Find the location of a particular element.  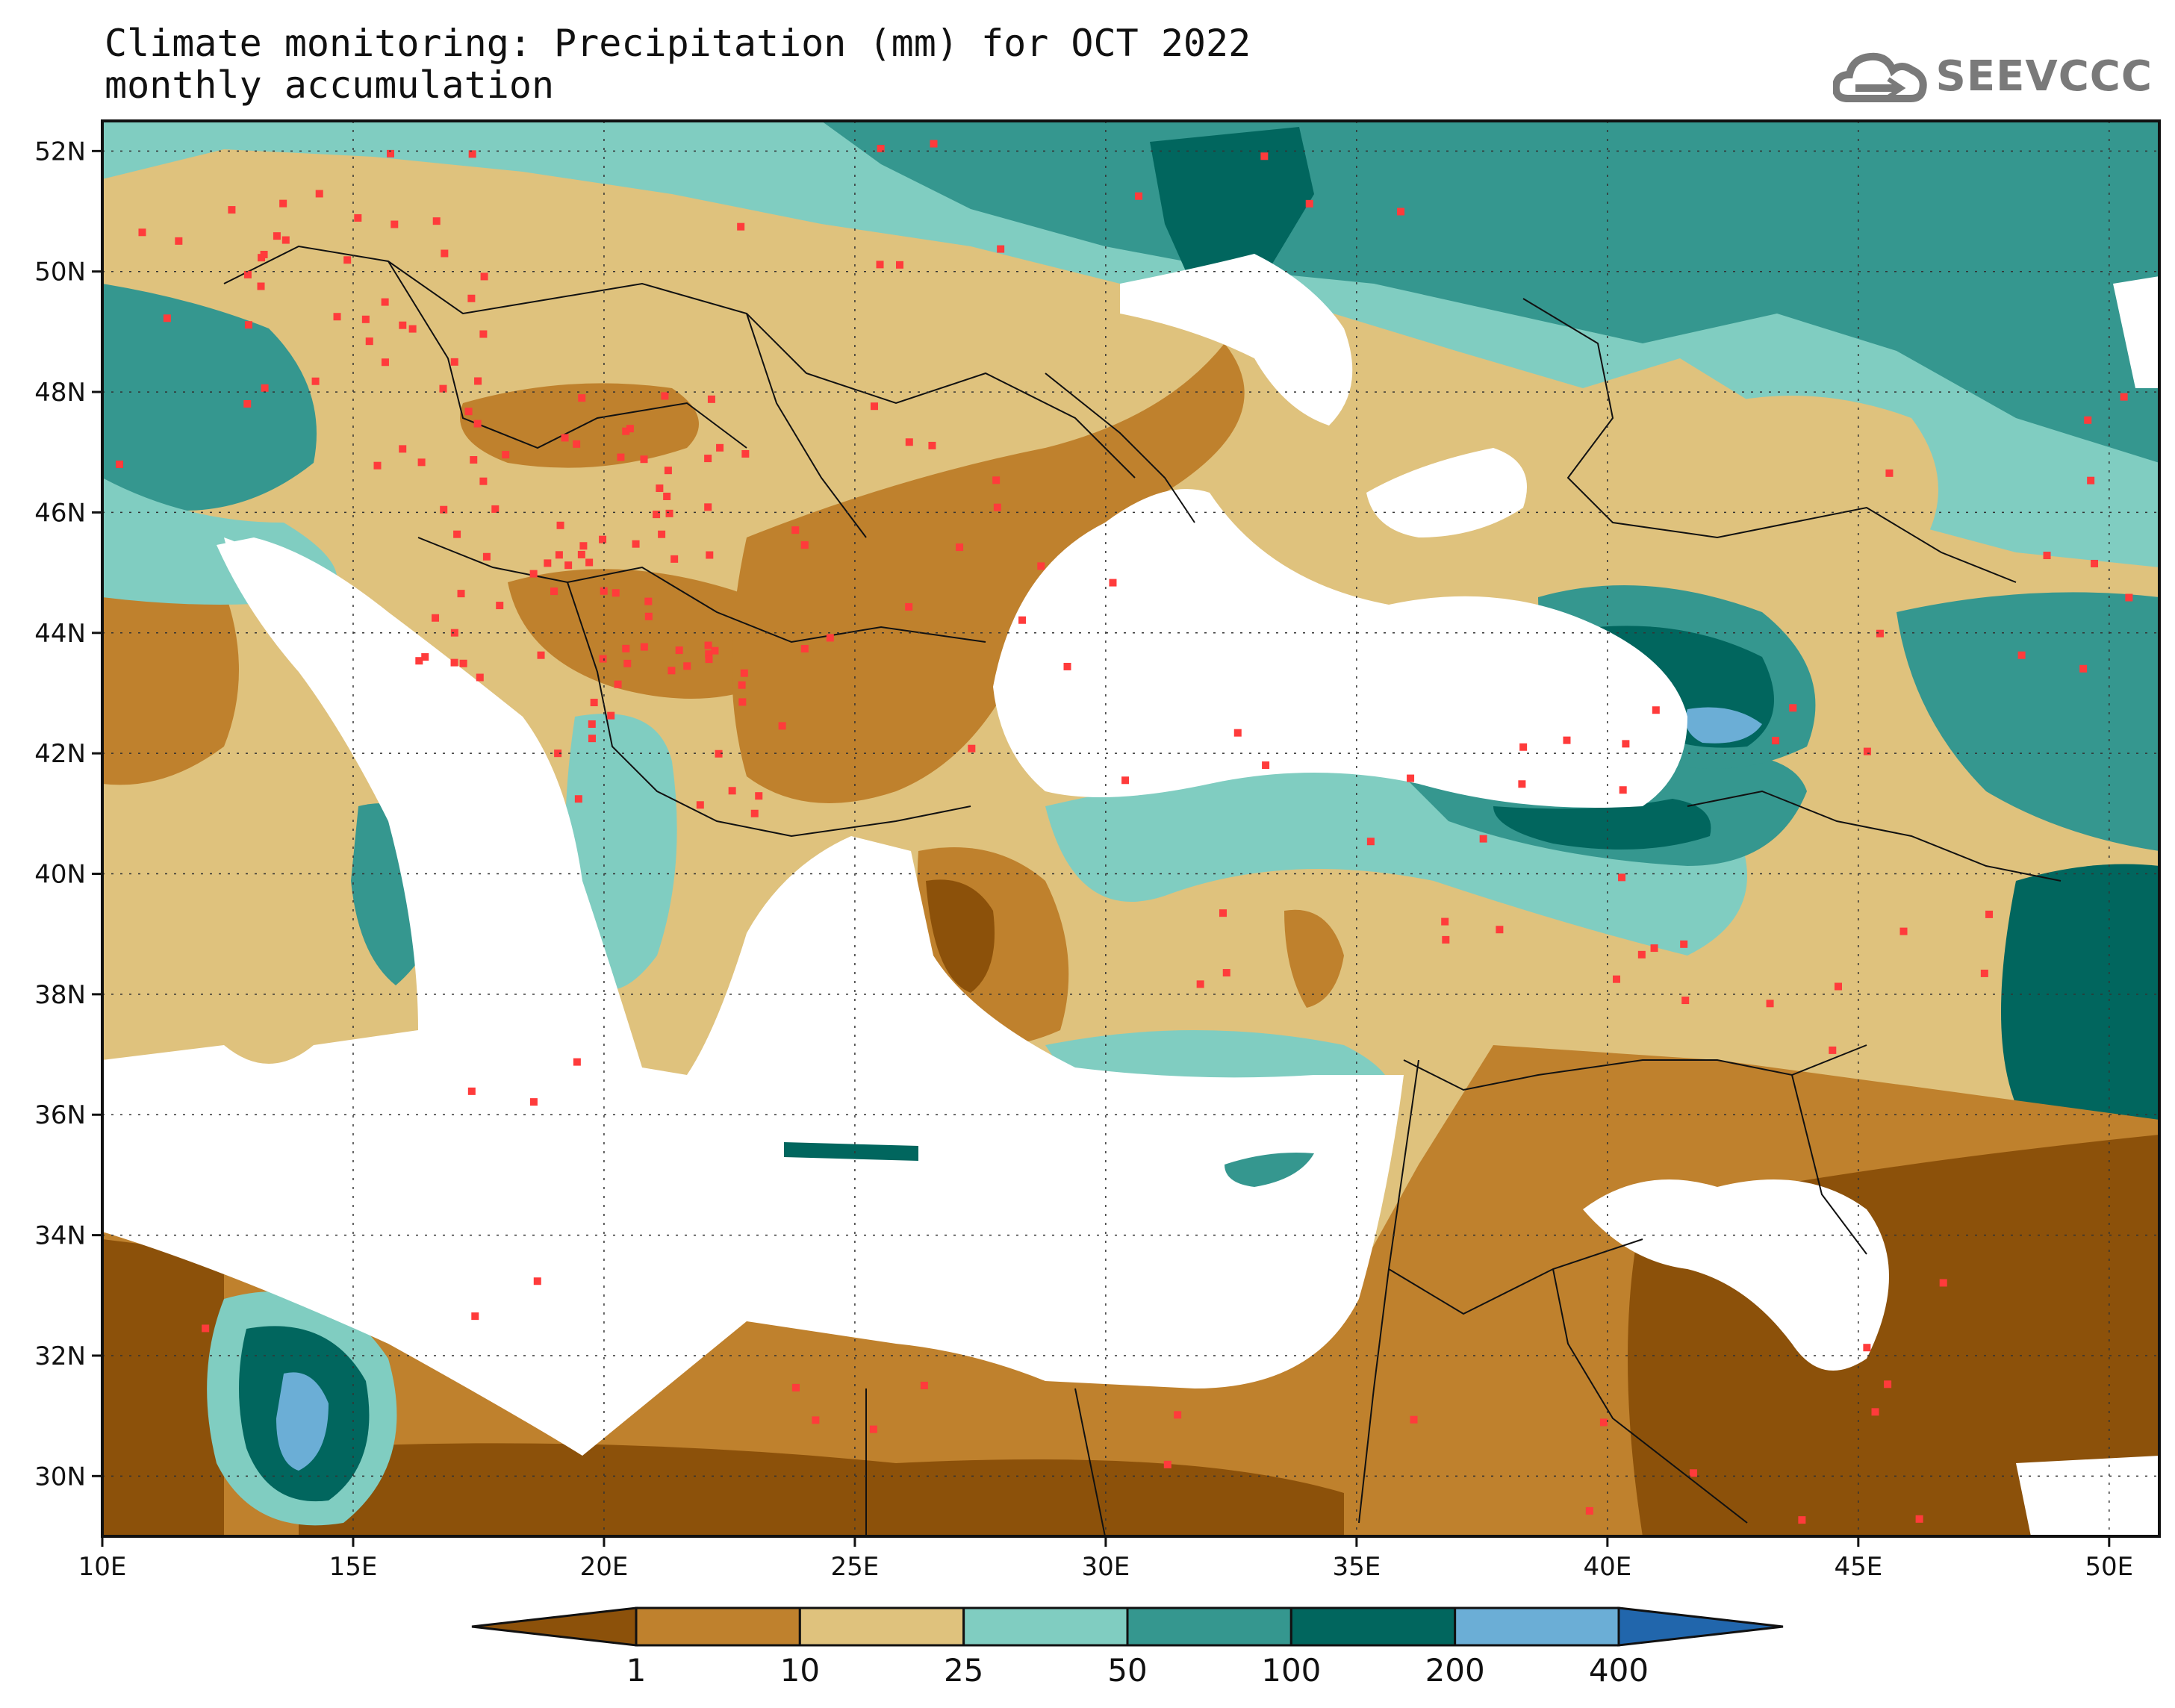

azov-sea is located at coordinates (1446, 492).